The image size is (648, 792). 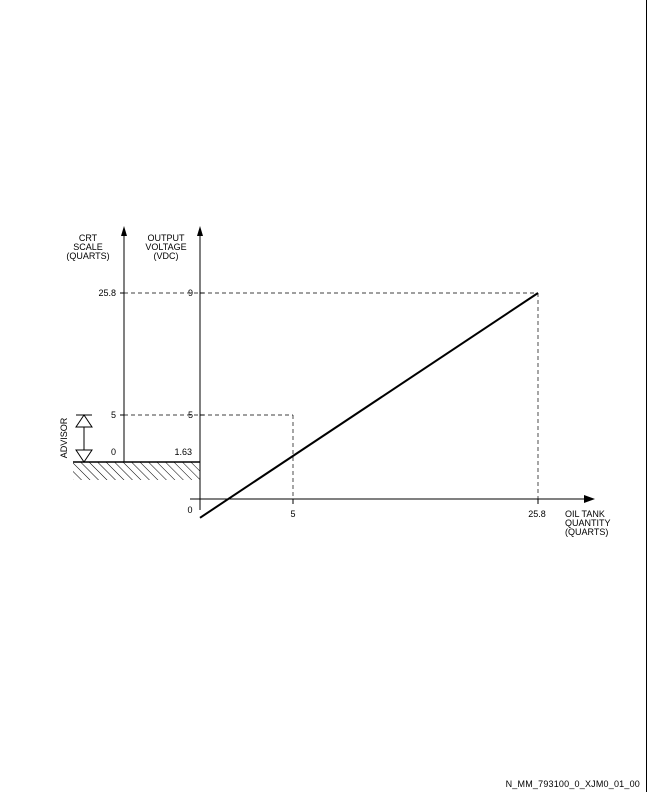 I want to click on crt-axis-label-line-1: CRT, so click(x=88, y=238).